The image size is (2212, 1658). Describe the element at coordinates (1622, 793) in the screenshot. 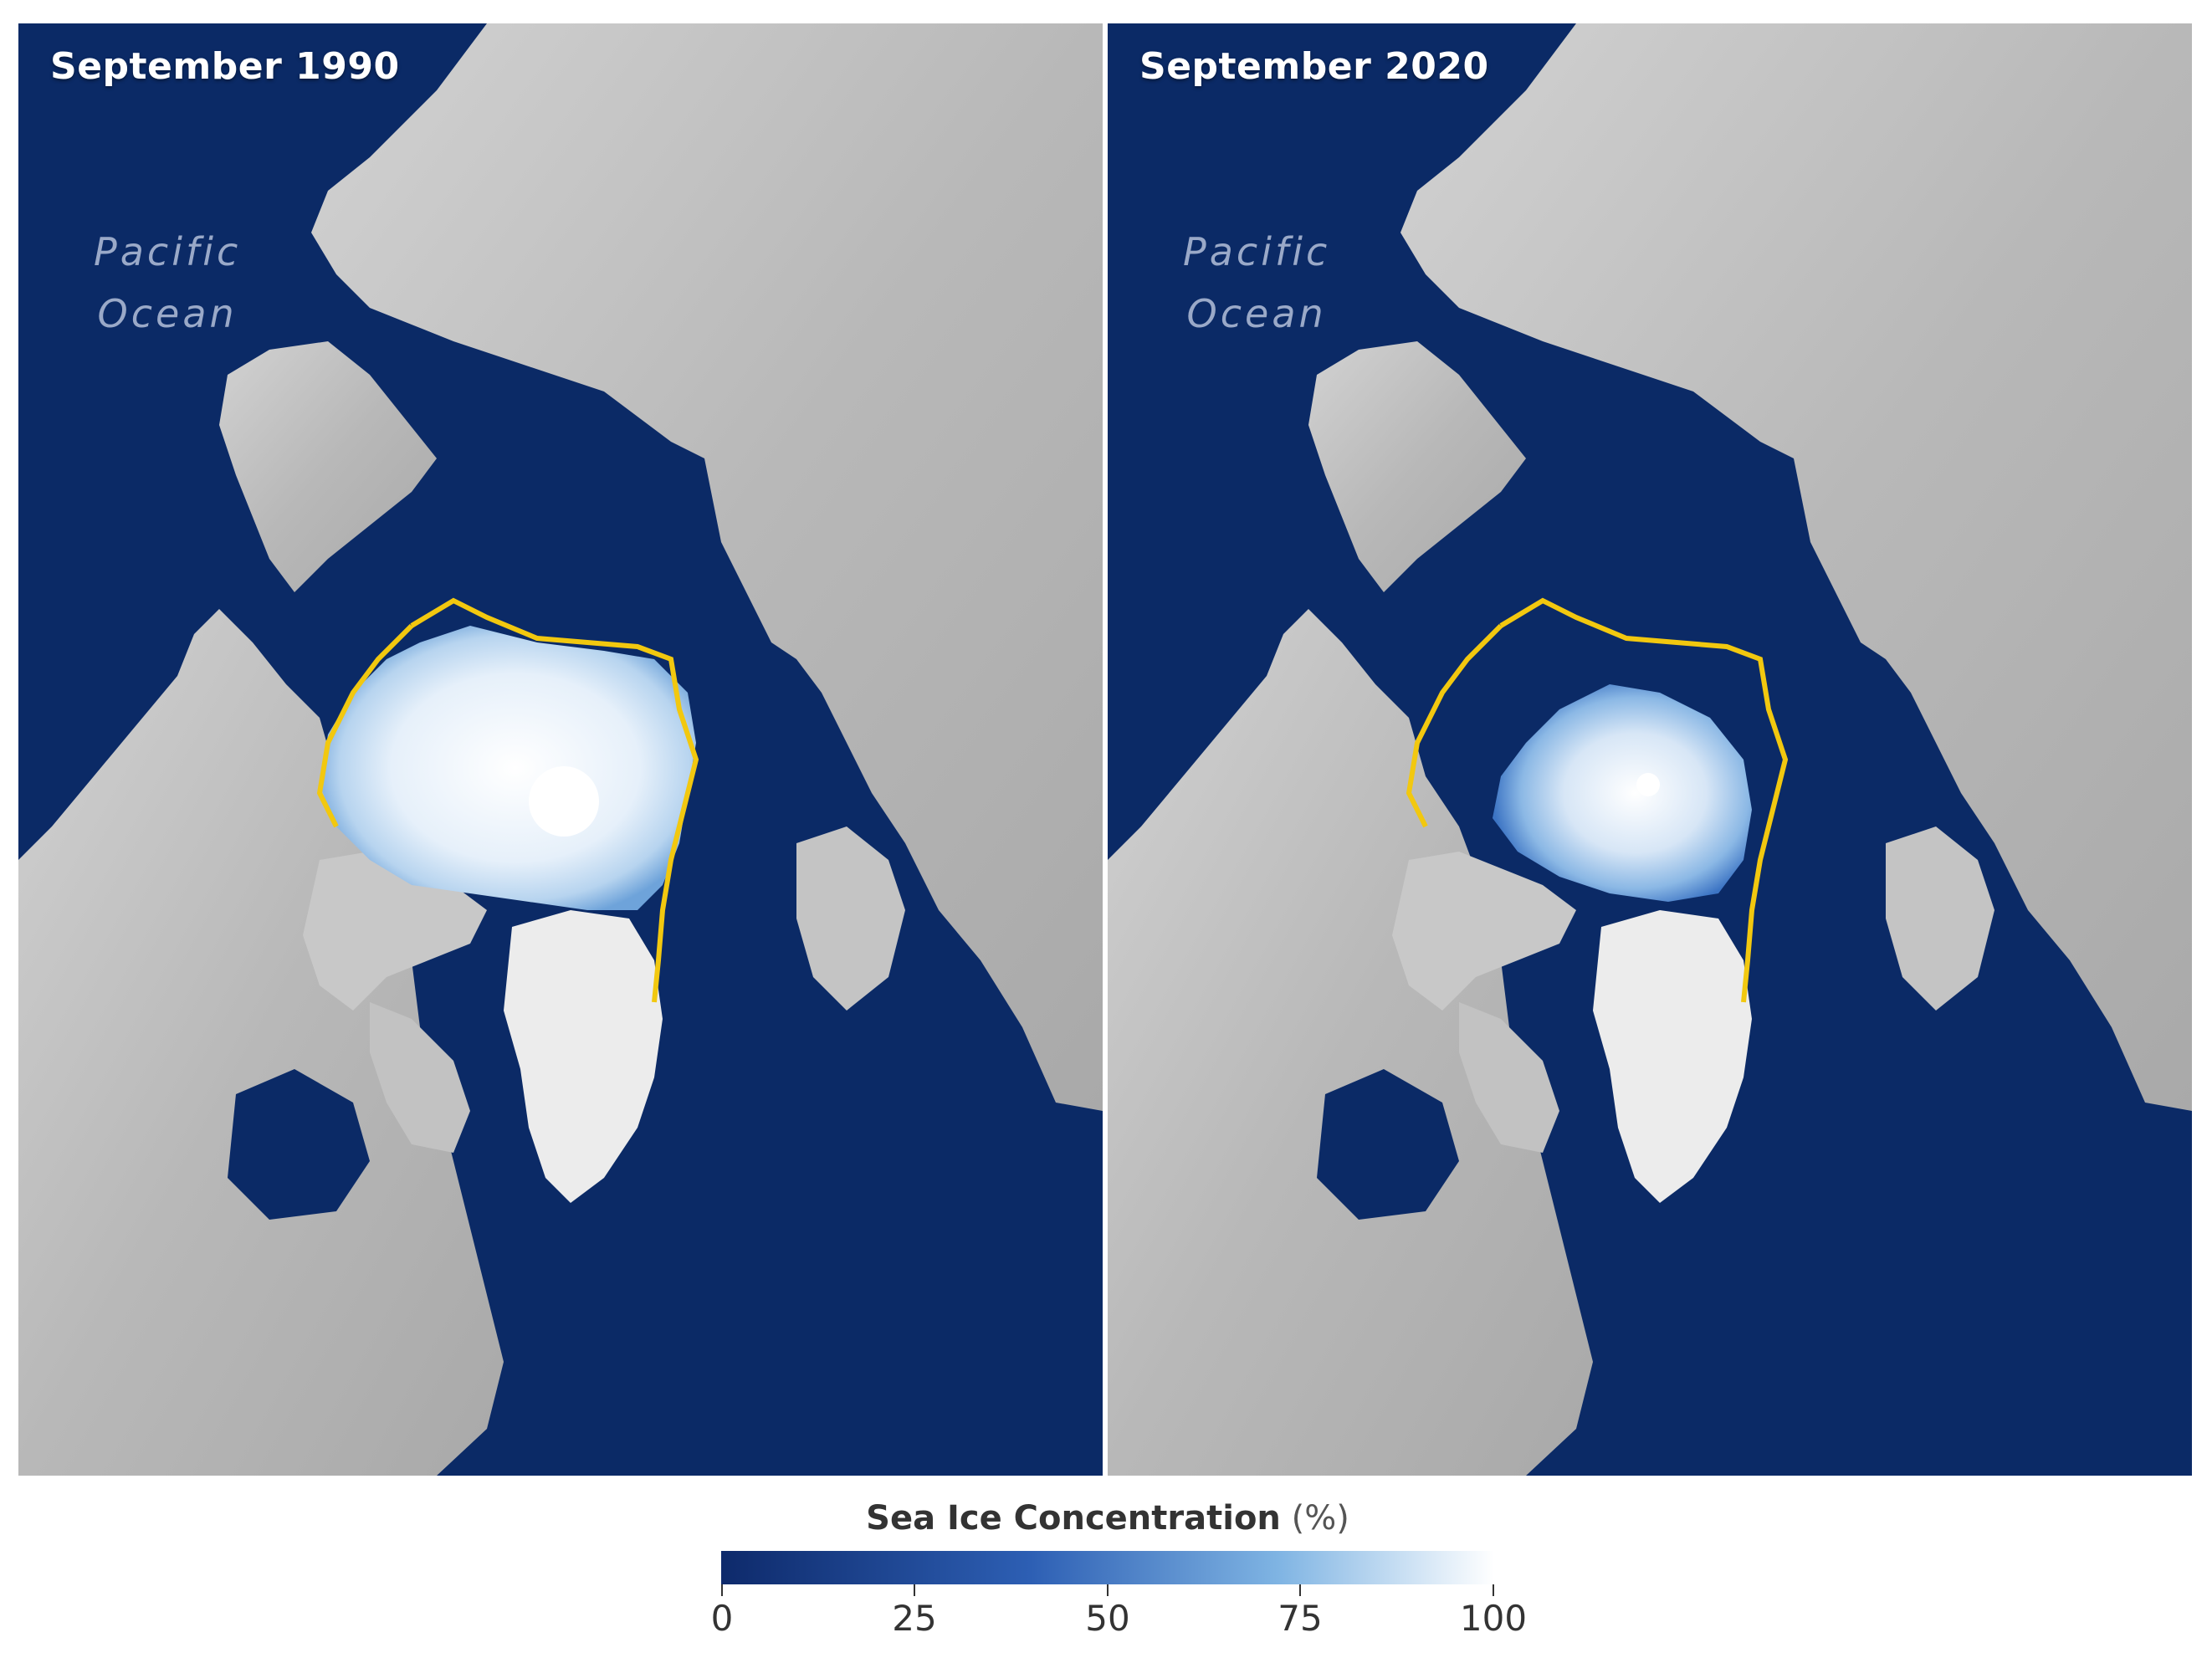

I see `sea-ice-2020` at that location.